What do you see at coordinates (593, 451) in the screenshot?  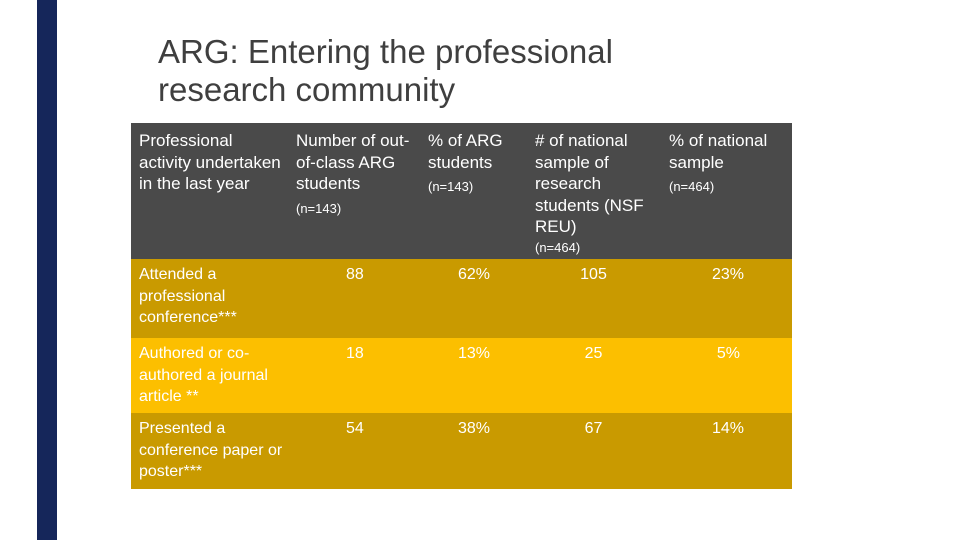 I see `national-count-cell: 67` at bounding box center [593, 451].